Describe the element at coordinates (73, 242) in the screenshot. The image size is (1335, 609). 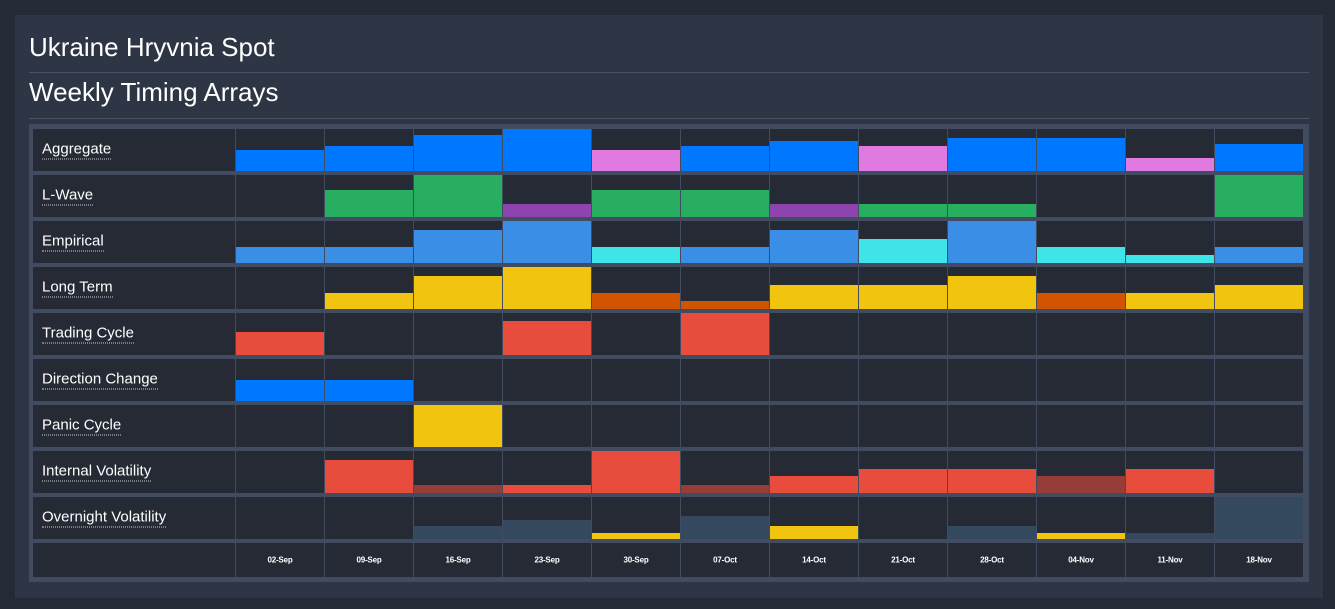
I see `row-label: Empirical` at that location.